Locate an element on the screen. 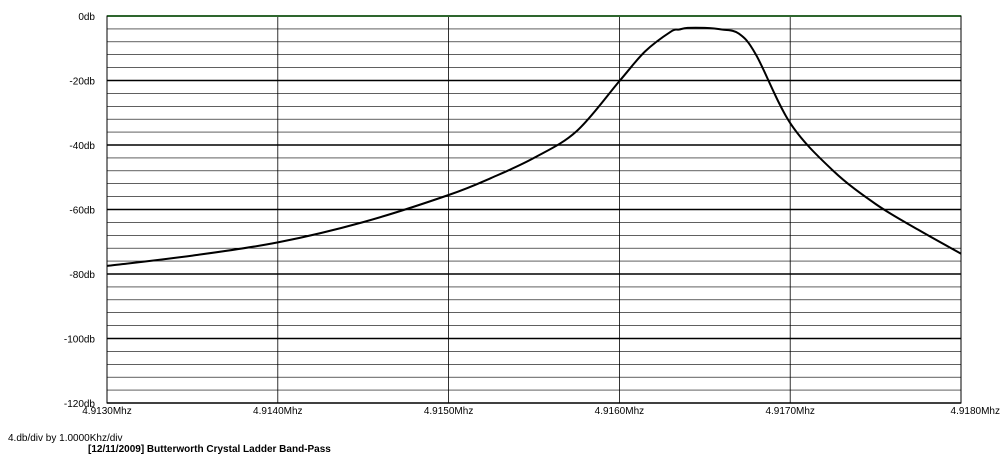 The image size is (1002, 466). y-tick-label: -60db is located at coordinates (82, 211).